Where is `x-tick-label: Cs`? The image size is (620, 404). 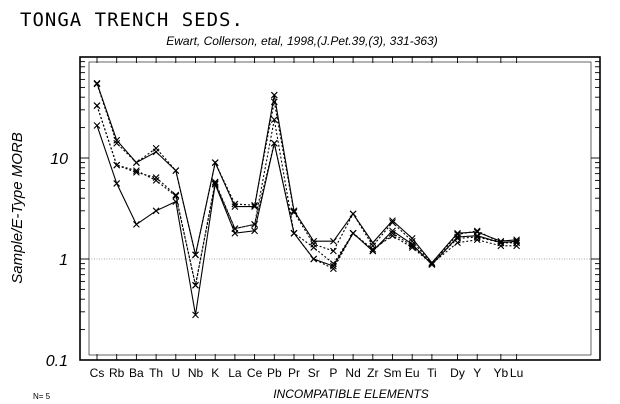
x-tick-label: Cs is located at coordinates (97, 373).